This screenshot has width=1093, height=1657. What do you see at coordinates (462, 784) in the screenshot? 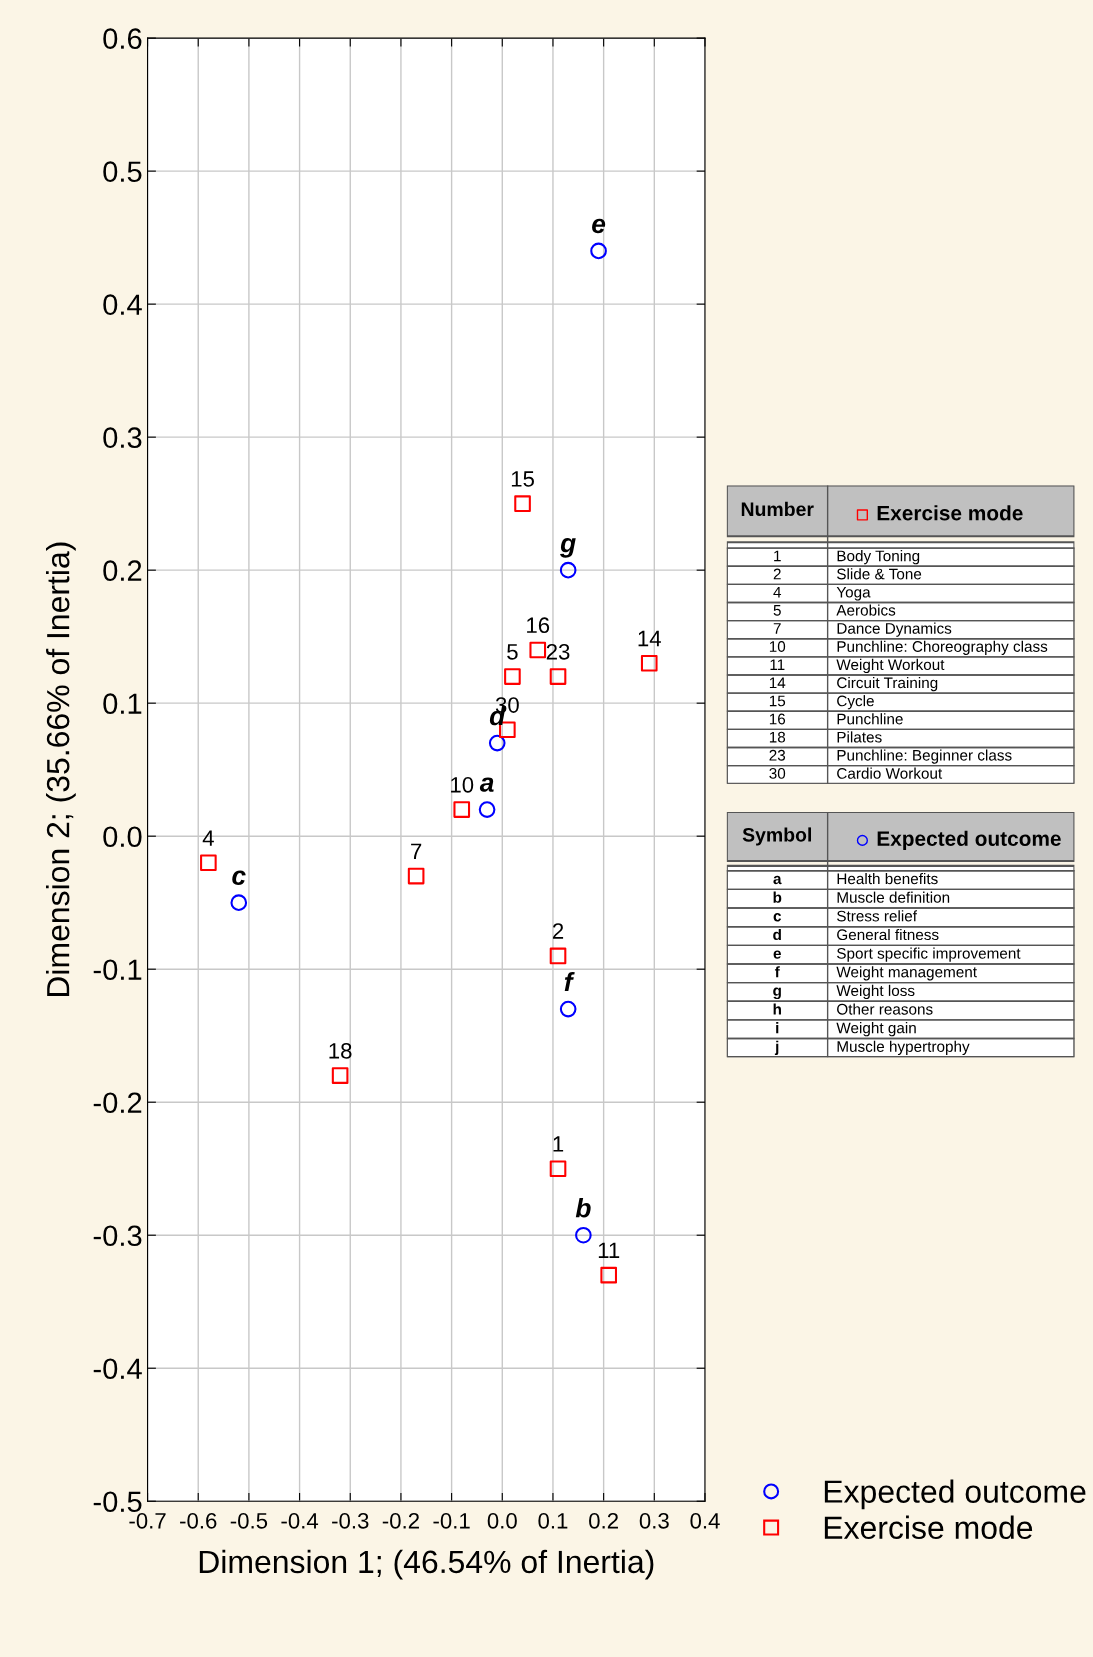
I see `annotation: 10` at bounding box center [462, 784].